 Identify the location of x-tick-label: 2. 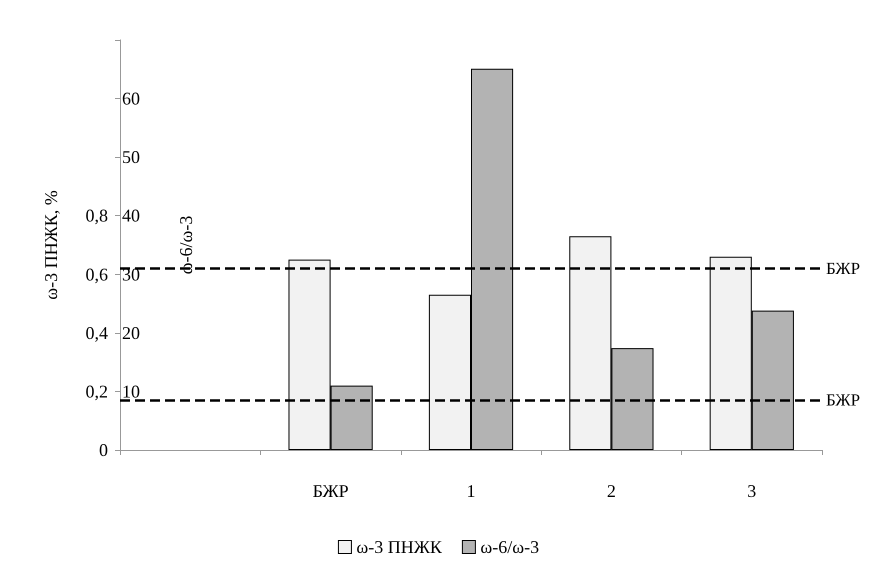
(611, 491).